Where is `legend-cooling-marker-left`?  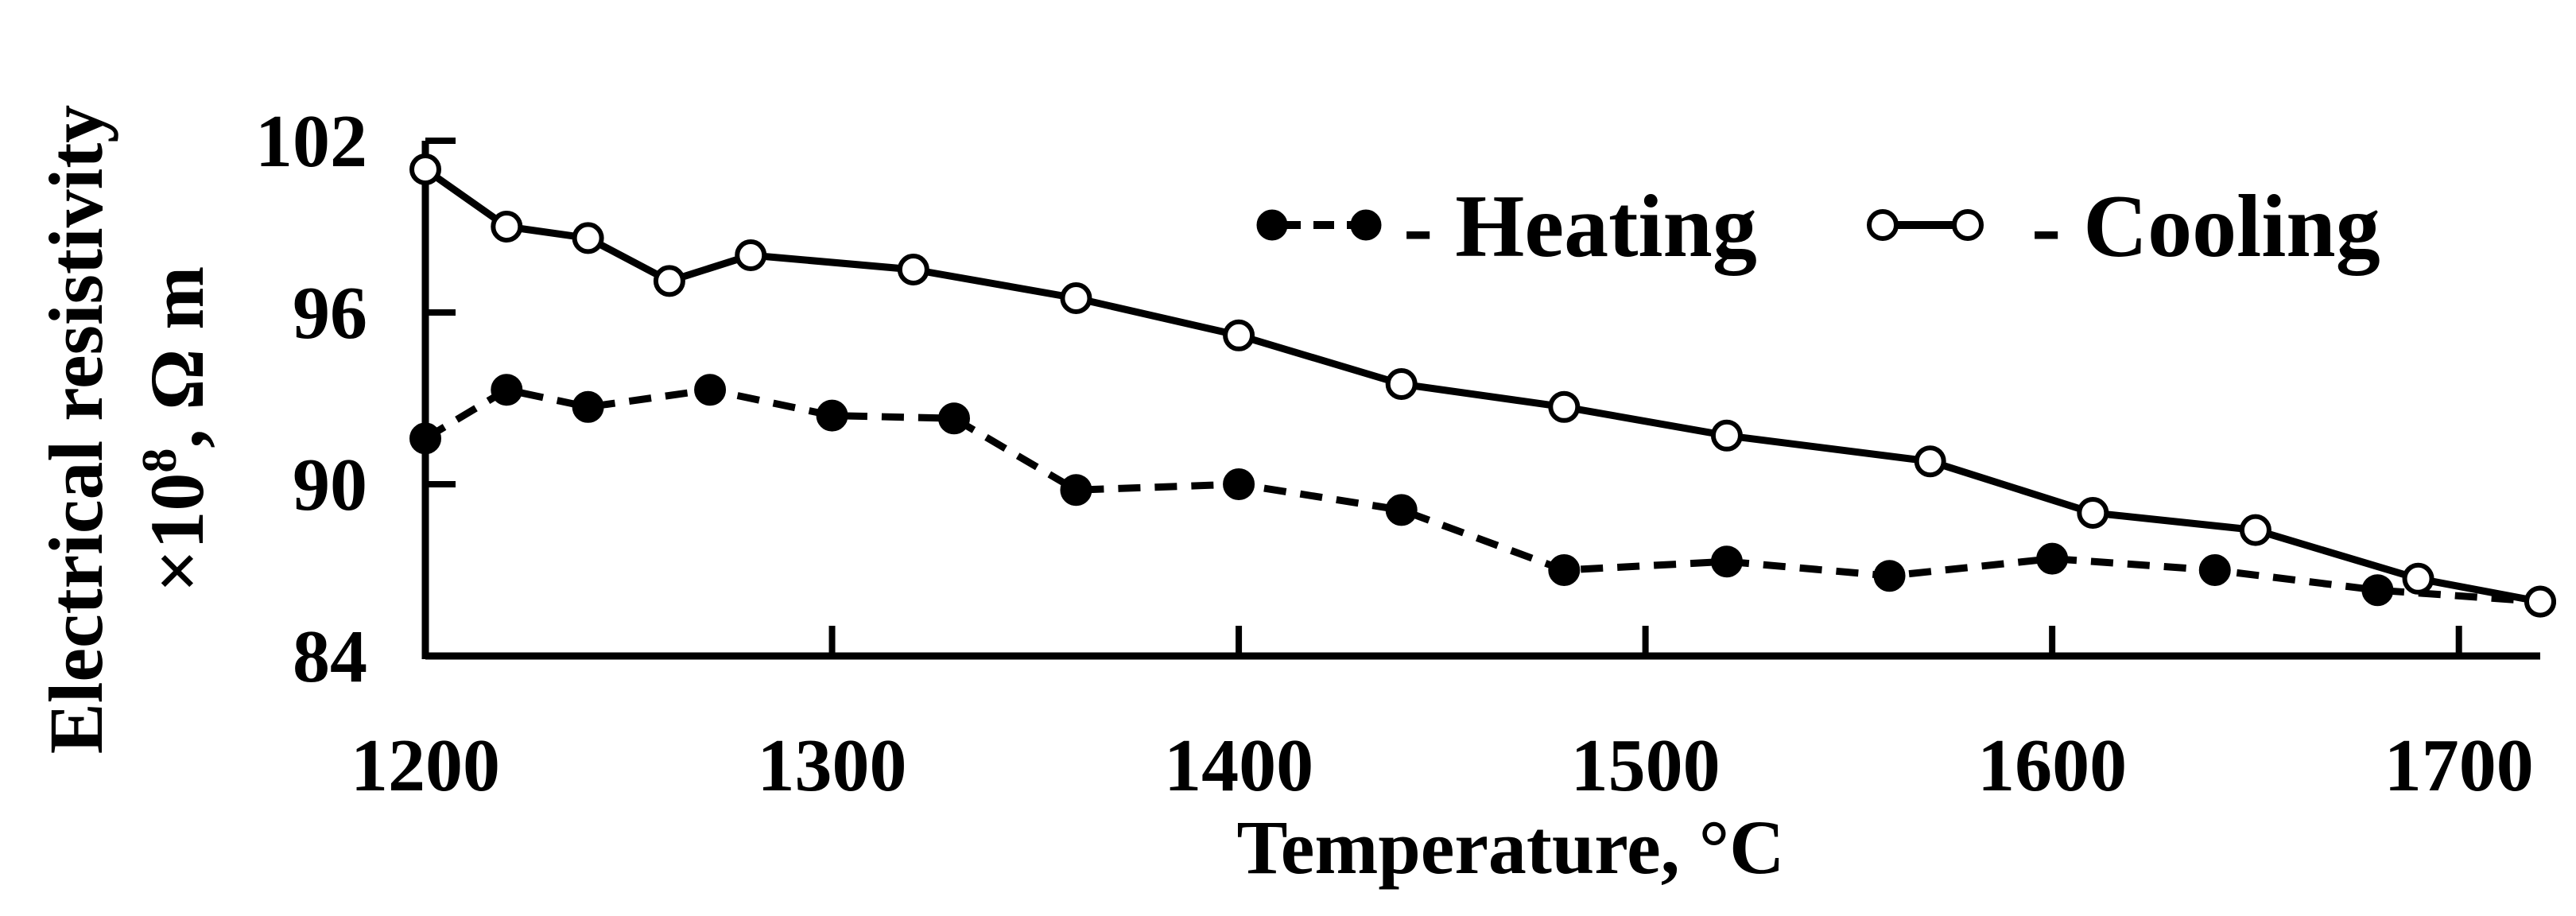
legend-cooling-marker-left is located at coordinates (1883, 225).